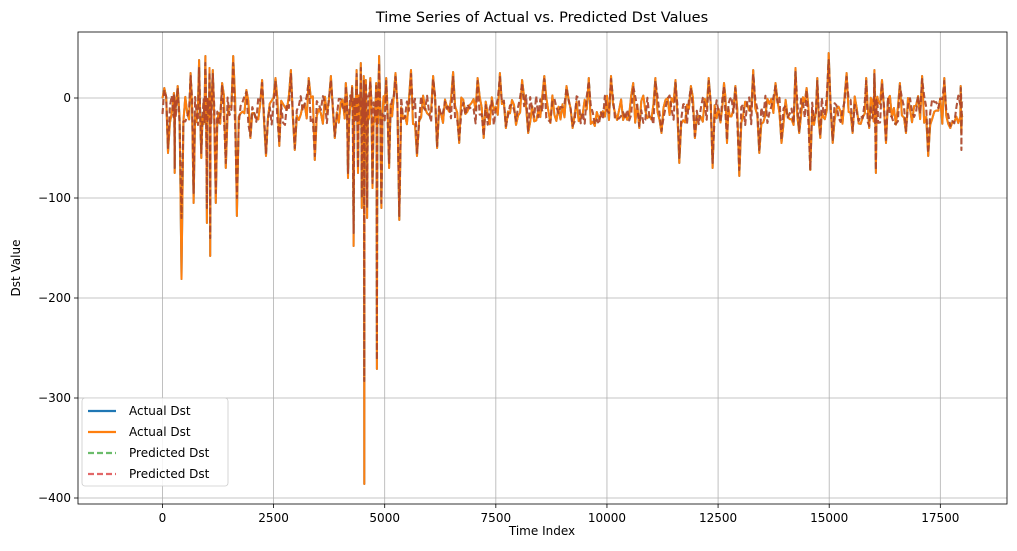 Image resolution: width=1017 pixels, height=551 pixels. I want to click on x-tick-label: 10000, so click(607, 518).